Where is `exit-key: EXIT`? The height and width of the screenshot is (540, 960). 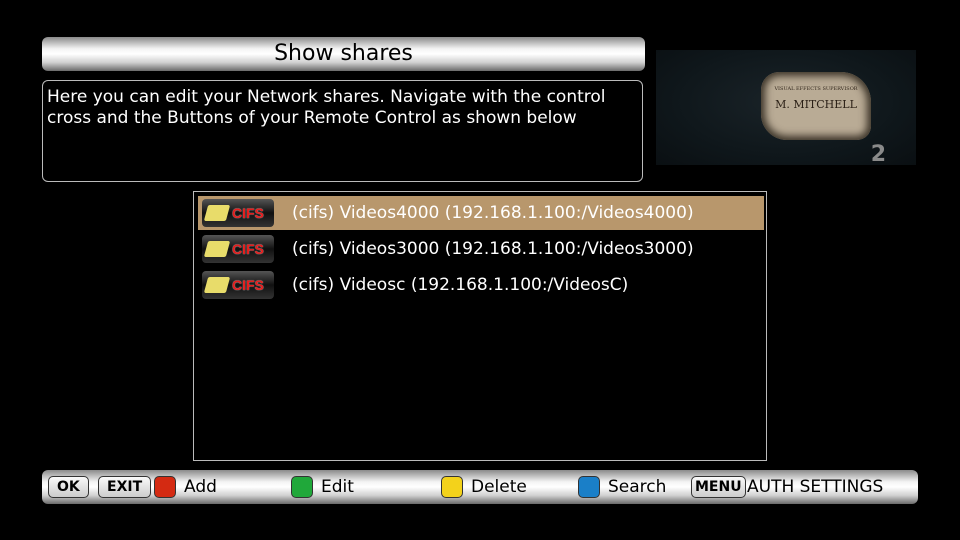 exit-key: EXIT is located at coordinates (125, 487).